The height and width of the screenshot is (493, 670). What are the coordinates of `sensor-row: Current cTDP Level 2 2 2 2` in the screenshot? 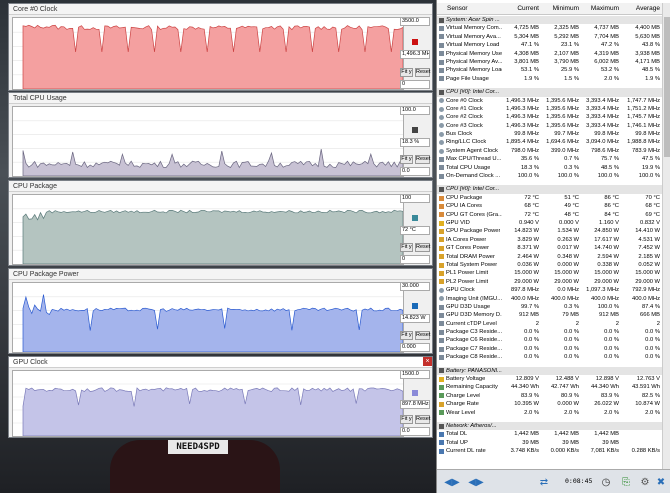 It's located at (550, 324).